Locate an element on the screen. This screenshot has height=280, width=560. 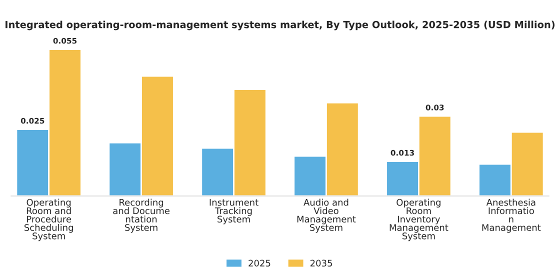
x-tick-label: Audio and Video Management System is located at coordinates (326, 215).